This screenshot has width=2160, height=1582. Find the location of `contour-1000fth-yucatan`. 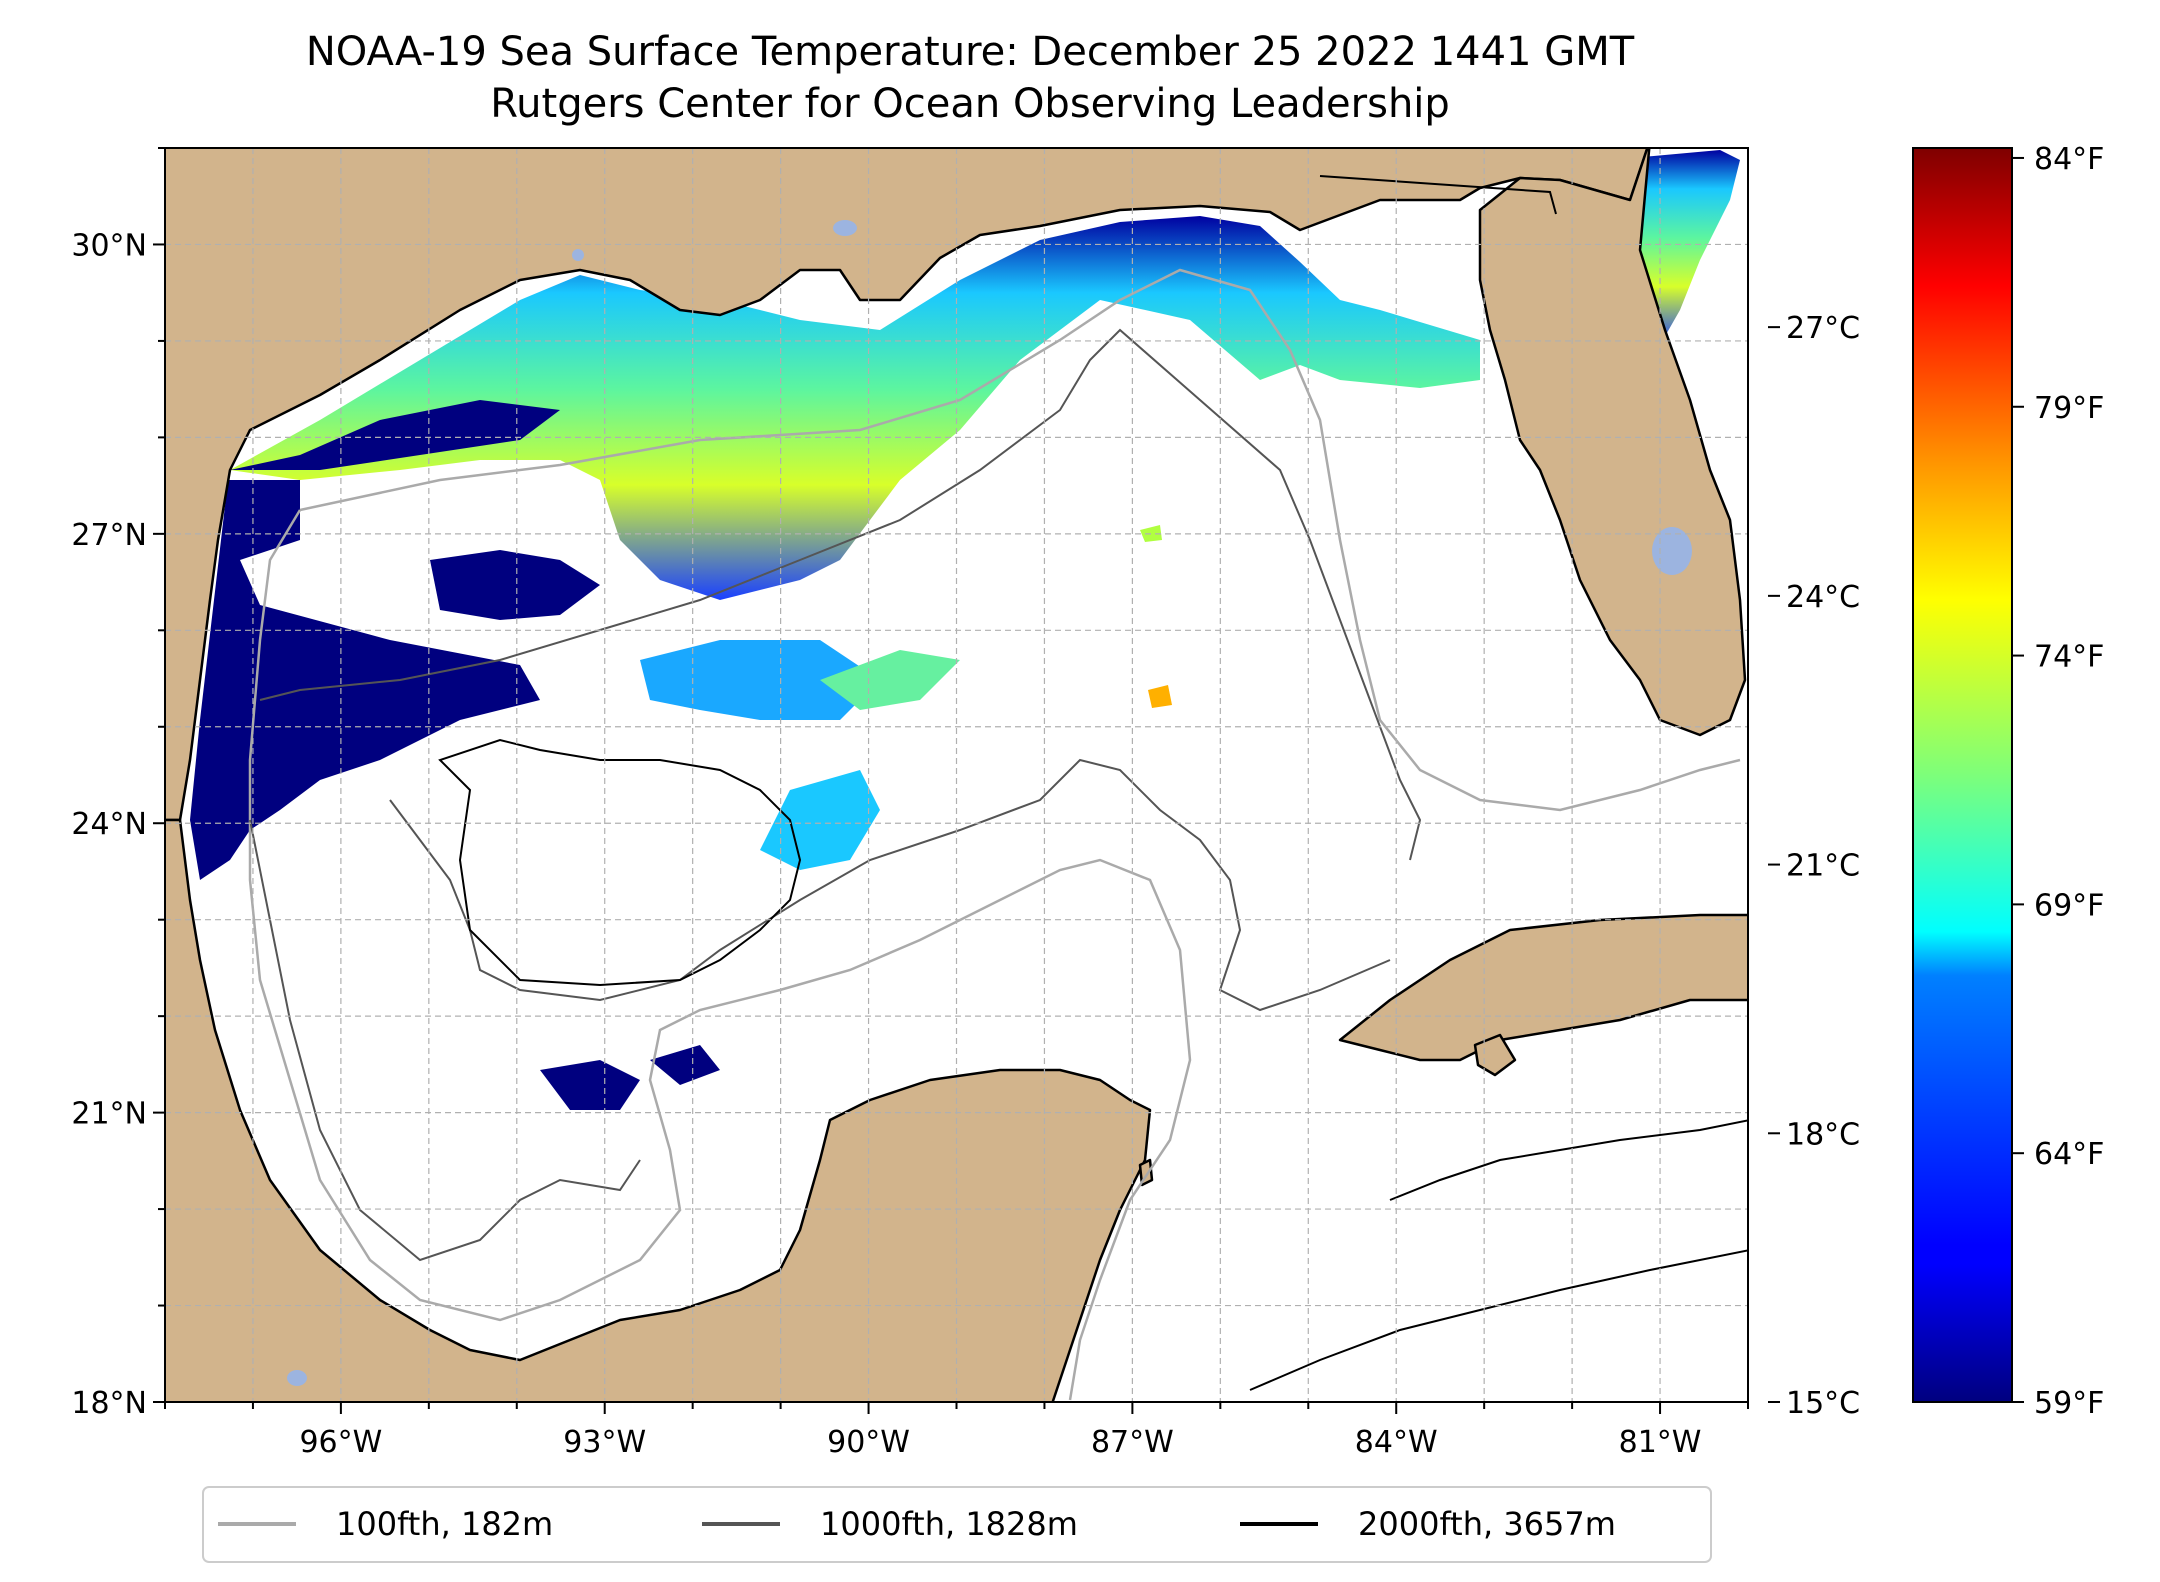

contour-1000fth-yucatan is located at coordinates (445, 1040).